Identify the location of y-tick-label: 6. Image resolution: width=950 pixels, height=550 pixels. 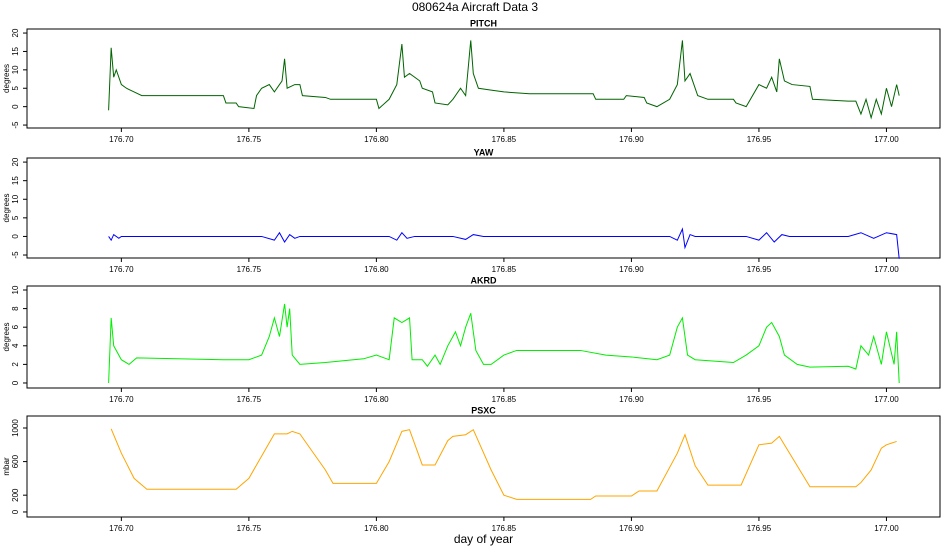
(15, 326).